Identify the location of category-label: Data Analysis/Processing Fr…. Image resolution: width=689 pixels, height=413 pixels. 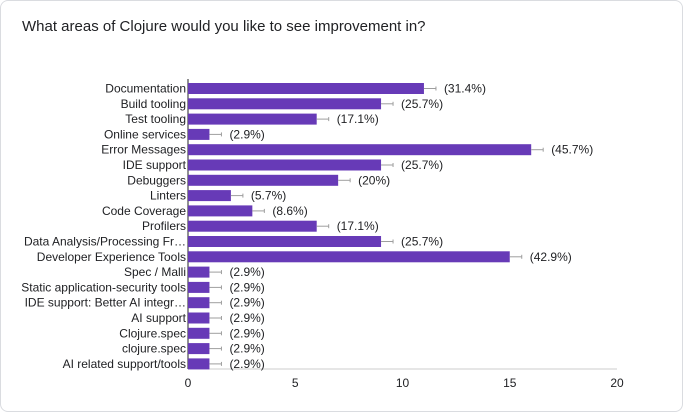
(105, 242).